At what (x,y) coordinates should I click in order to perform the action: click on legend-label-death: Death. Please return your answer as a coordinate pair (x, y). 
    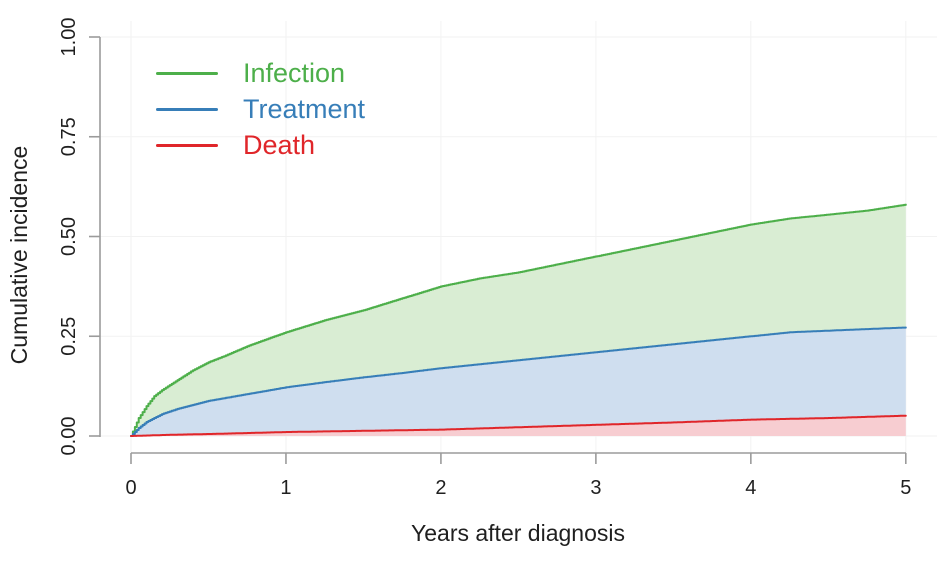
    Looking at the image, I should click on (279, 144).